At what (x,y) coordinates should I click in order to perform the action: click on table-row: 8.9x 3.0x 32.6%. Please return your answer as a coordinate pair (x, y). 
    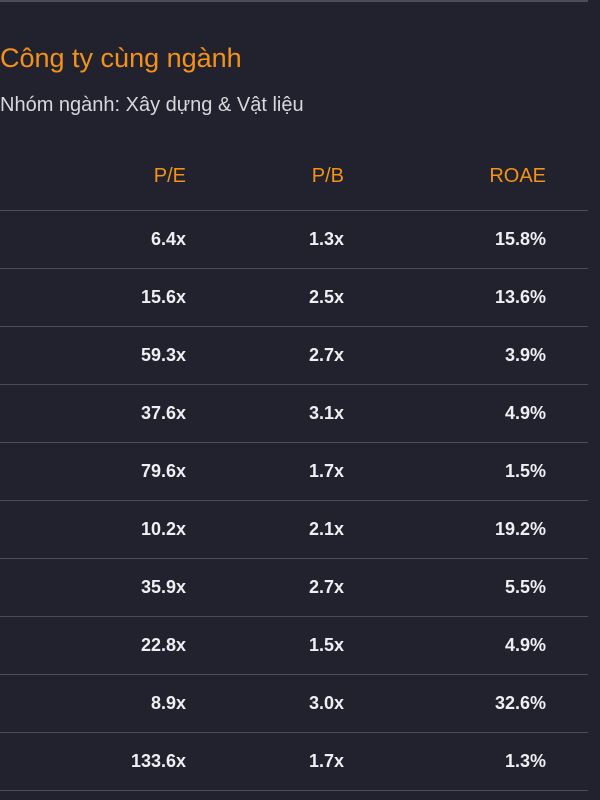
    Looking at the image, I should click on (294, 704).